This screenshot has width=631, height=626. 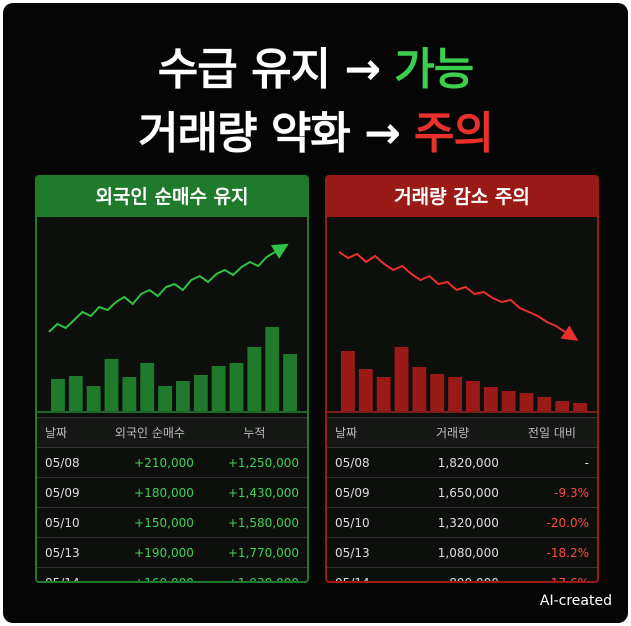 I want to click on cell: 1,650,000, so click(x=452, y=492).